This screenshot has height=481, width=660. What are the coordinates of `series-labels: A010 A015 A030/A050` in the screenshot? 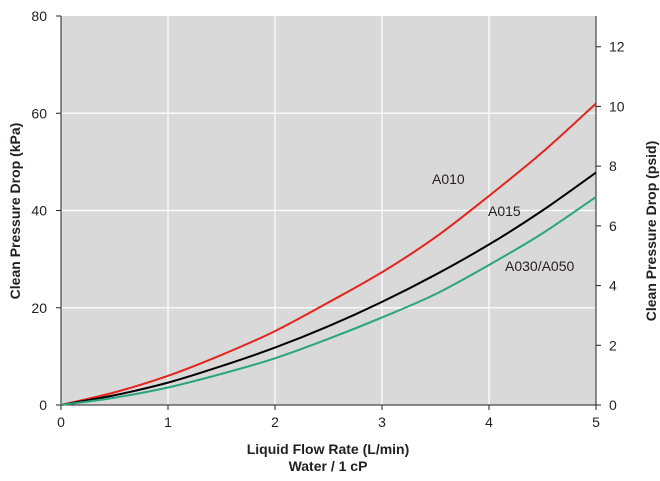 It's located at (503, 222).